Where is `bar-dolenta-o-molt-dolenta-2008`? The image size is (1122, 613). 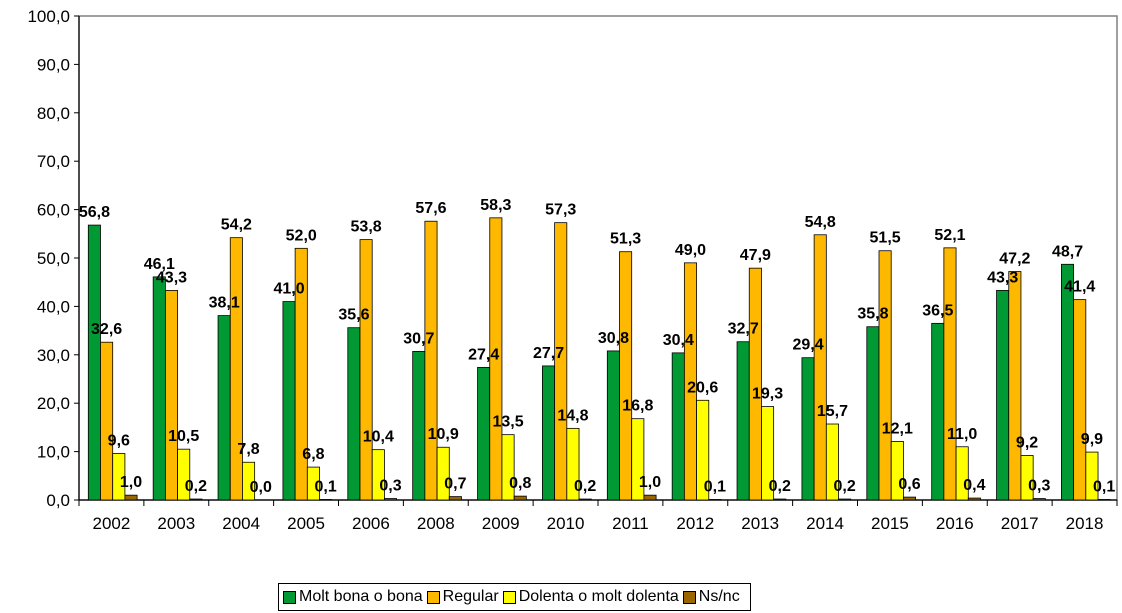 bar-dolenta-o-molt-dolenta-2008 is located at coordinates (443, 473).